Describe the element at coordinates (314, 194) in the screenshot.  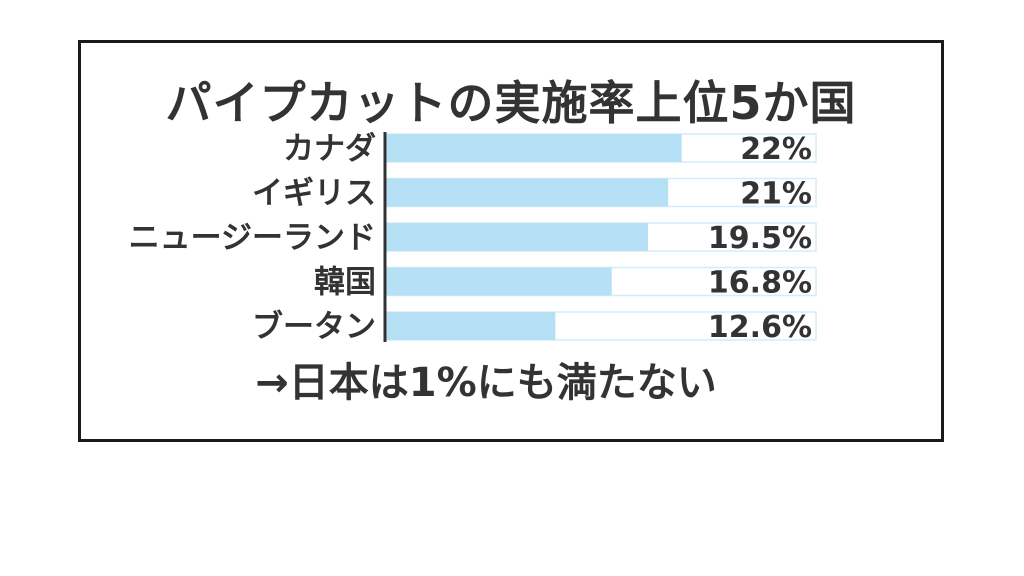
I see `category-label: イギリス` at that location.